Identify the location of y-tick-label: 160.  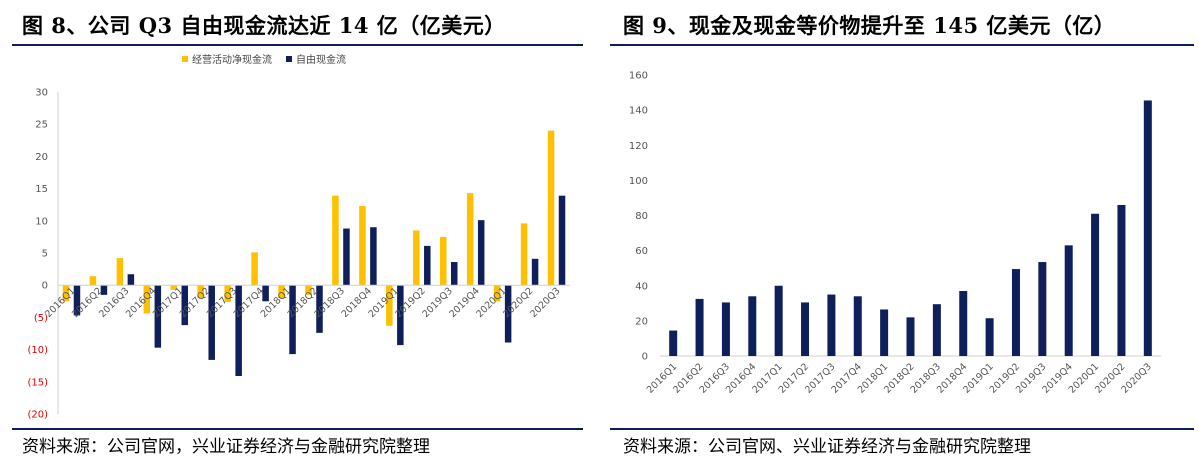
(638, 76).